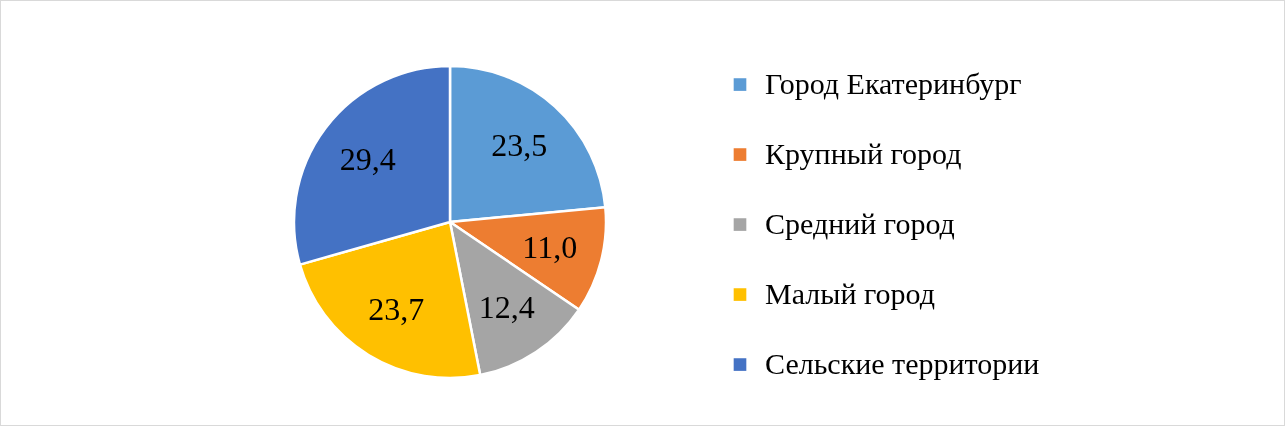 This screenshot has height=428, width=1287. Describe the element at coordinates (519, 144) in the screenshot. I see `data-label: 23,5` at that location.